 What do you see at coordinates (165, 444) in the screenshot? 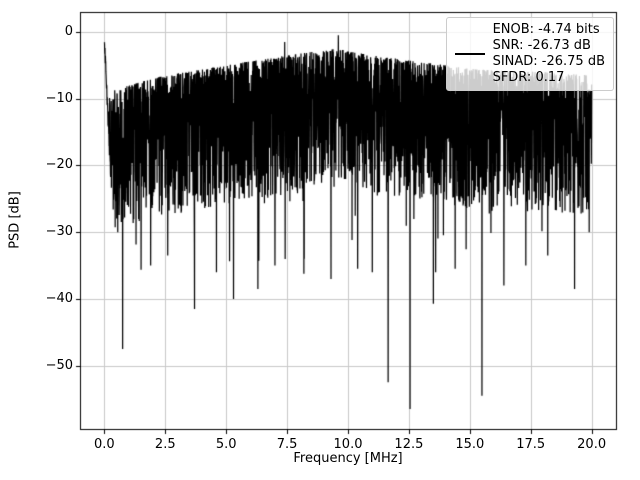
I see `x-tick-label: 2.5` at bounding box center [165, 444].